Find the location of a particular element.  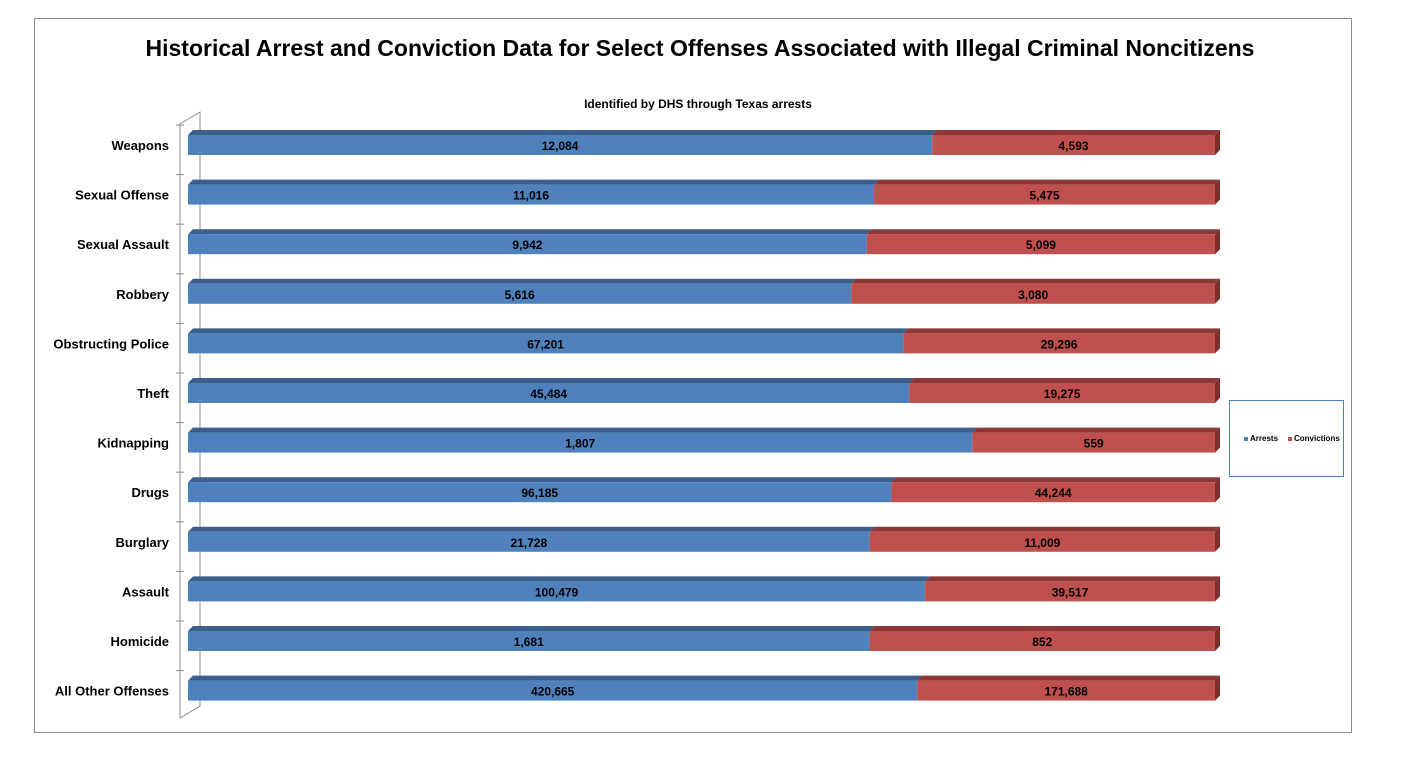

data-label-arrests-burglary: 21,728 is located at coordinates (528, 543).